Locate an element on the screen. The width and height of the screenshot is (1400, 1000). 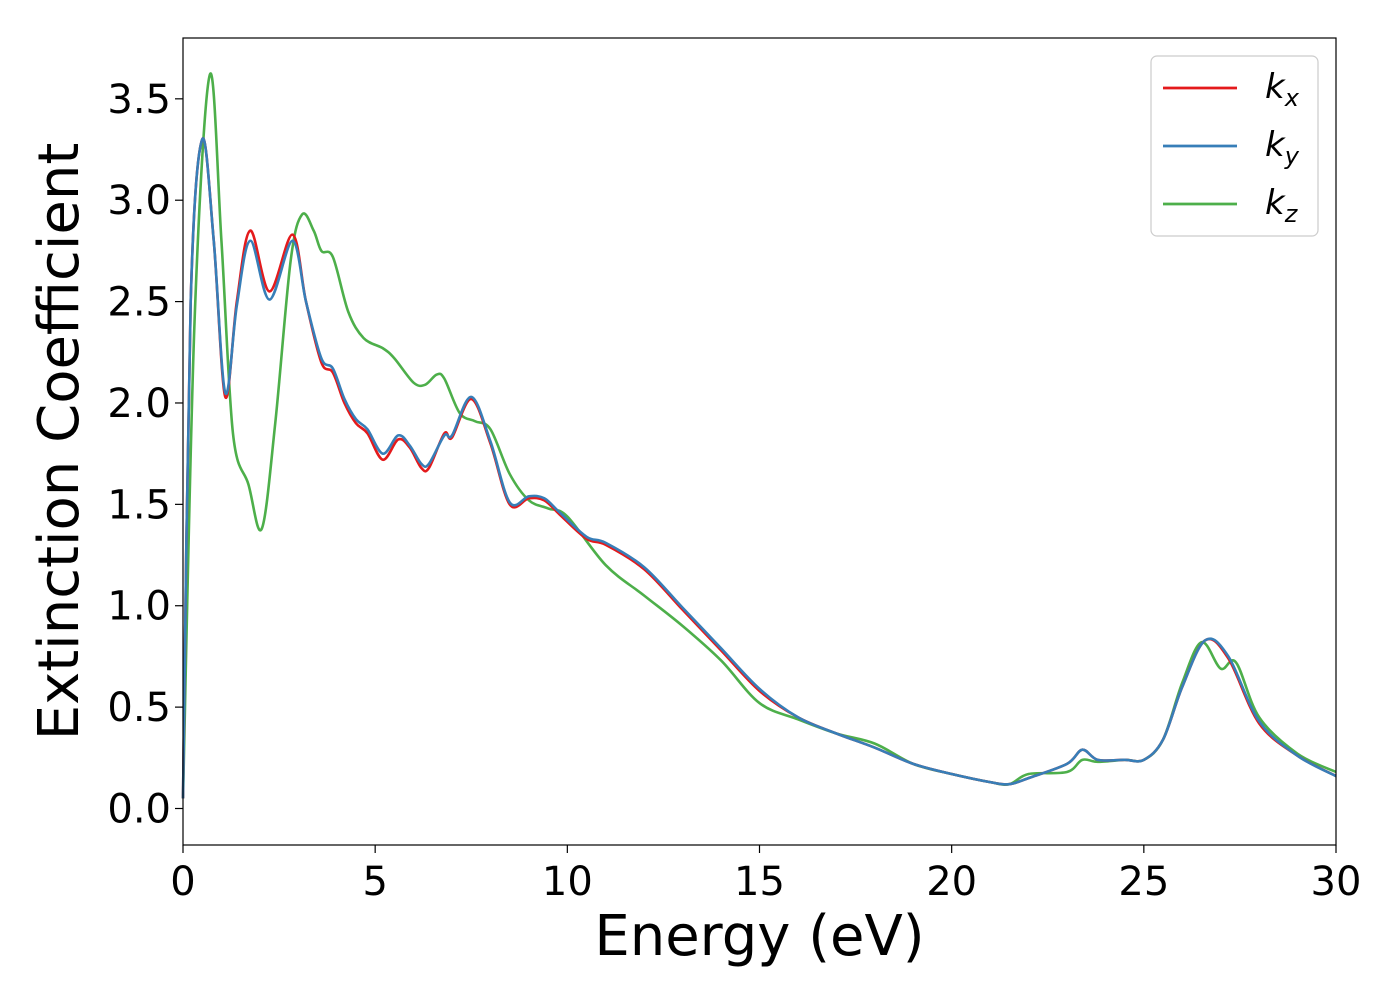
y-axis-label: Extinction Coefficient is located at coordinates (59, 442).